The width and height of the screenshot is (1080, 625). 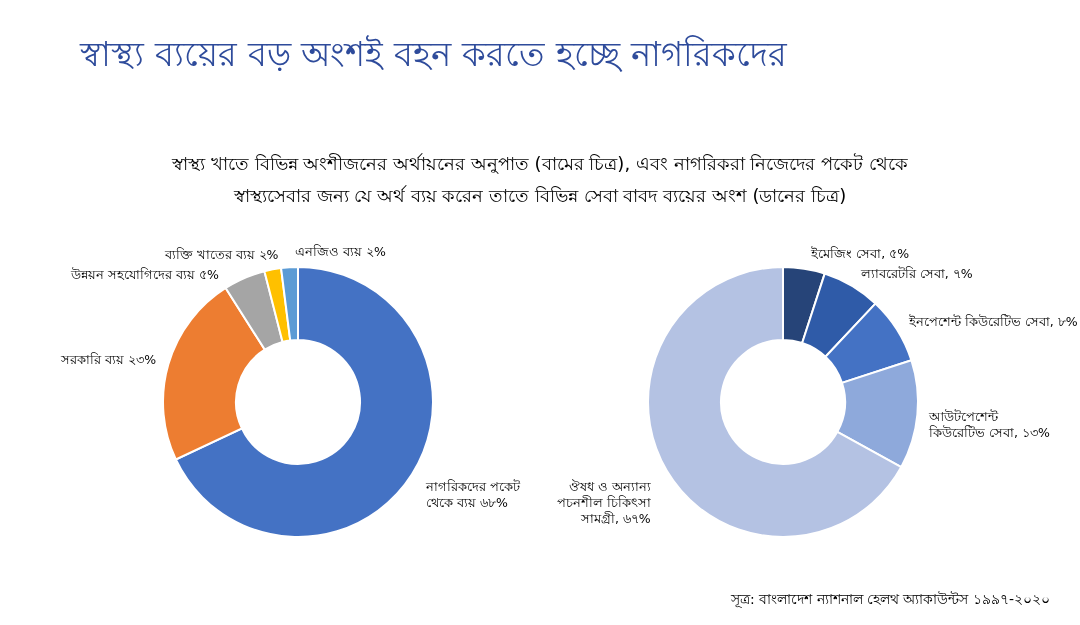 What do you see at coordinates (221, 254) in the screenshot?
I see `slice-label: ব্যক্তি খাতের ব্যয় ২%` at bounding box center [221, 254].